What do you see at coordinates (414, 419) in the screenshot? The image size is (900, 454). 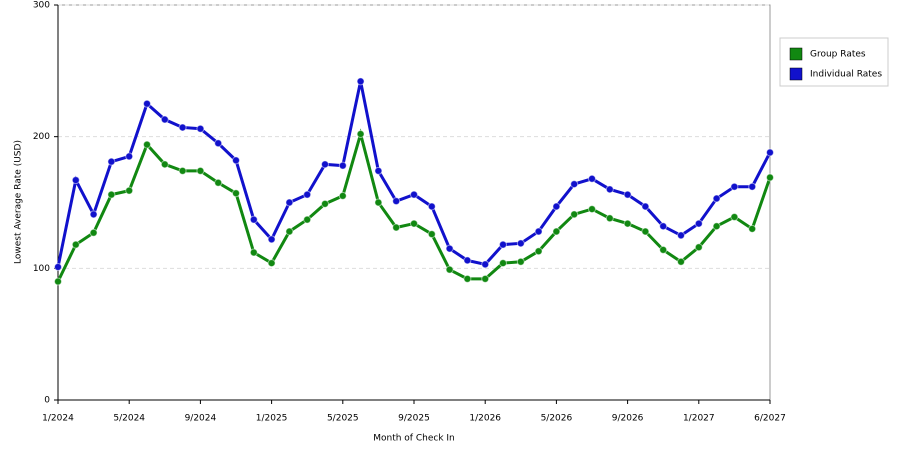 I see `x-tick-label: 9/2025` at bounding box center [414, 419].